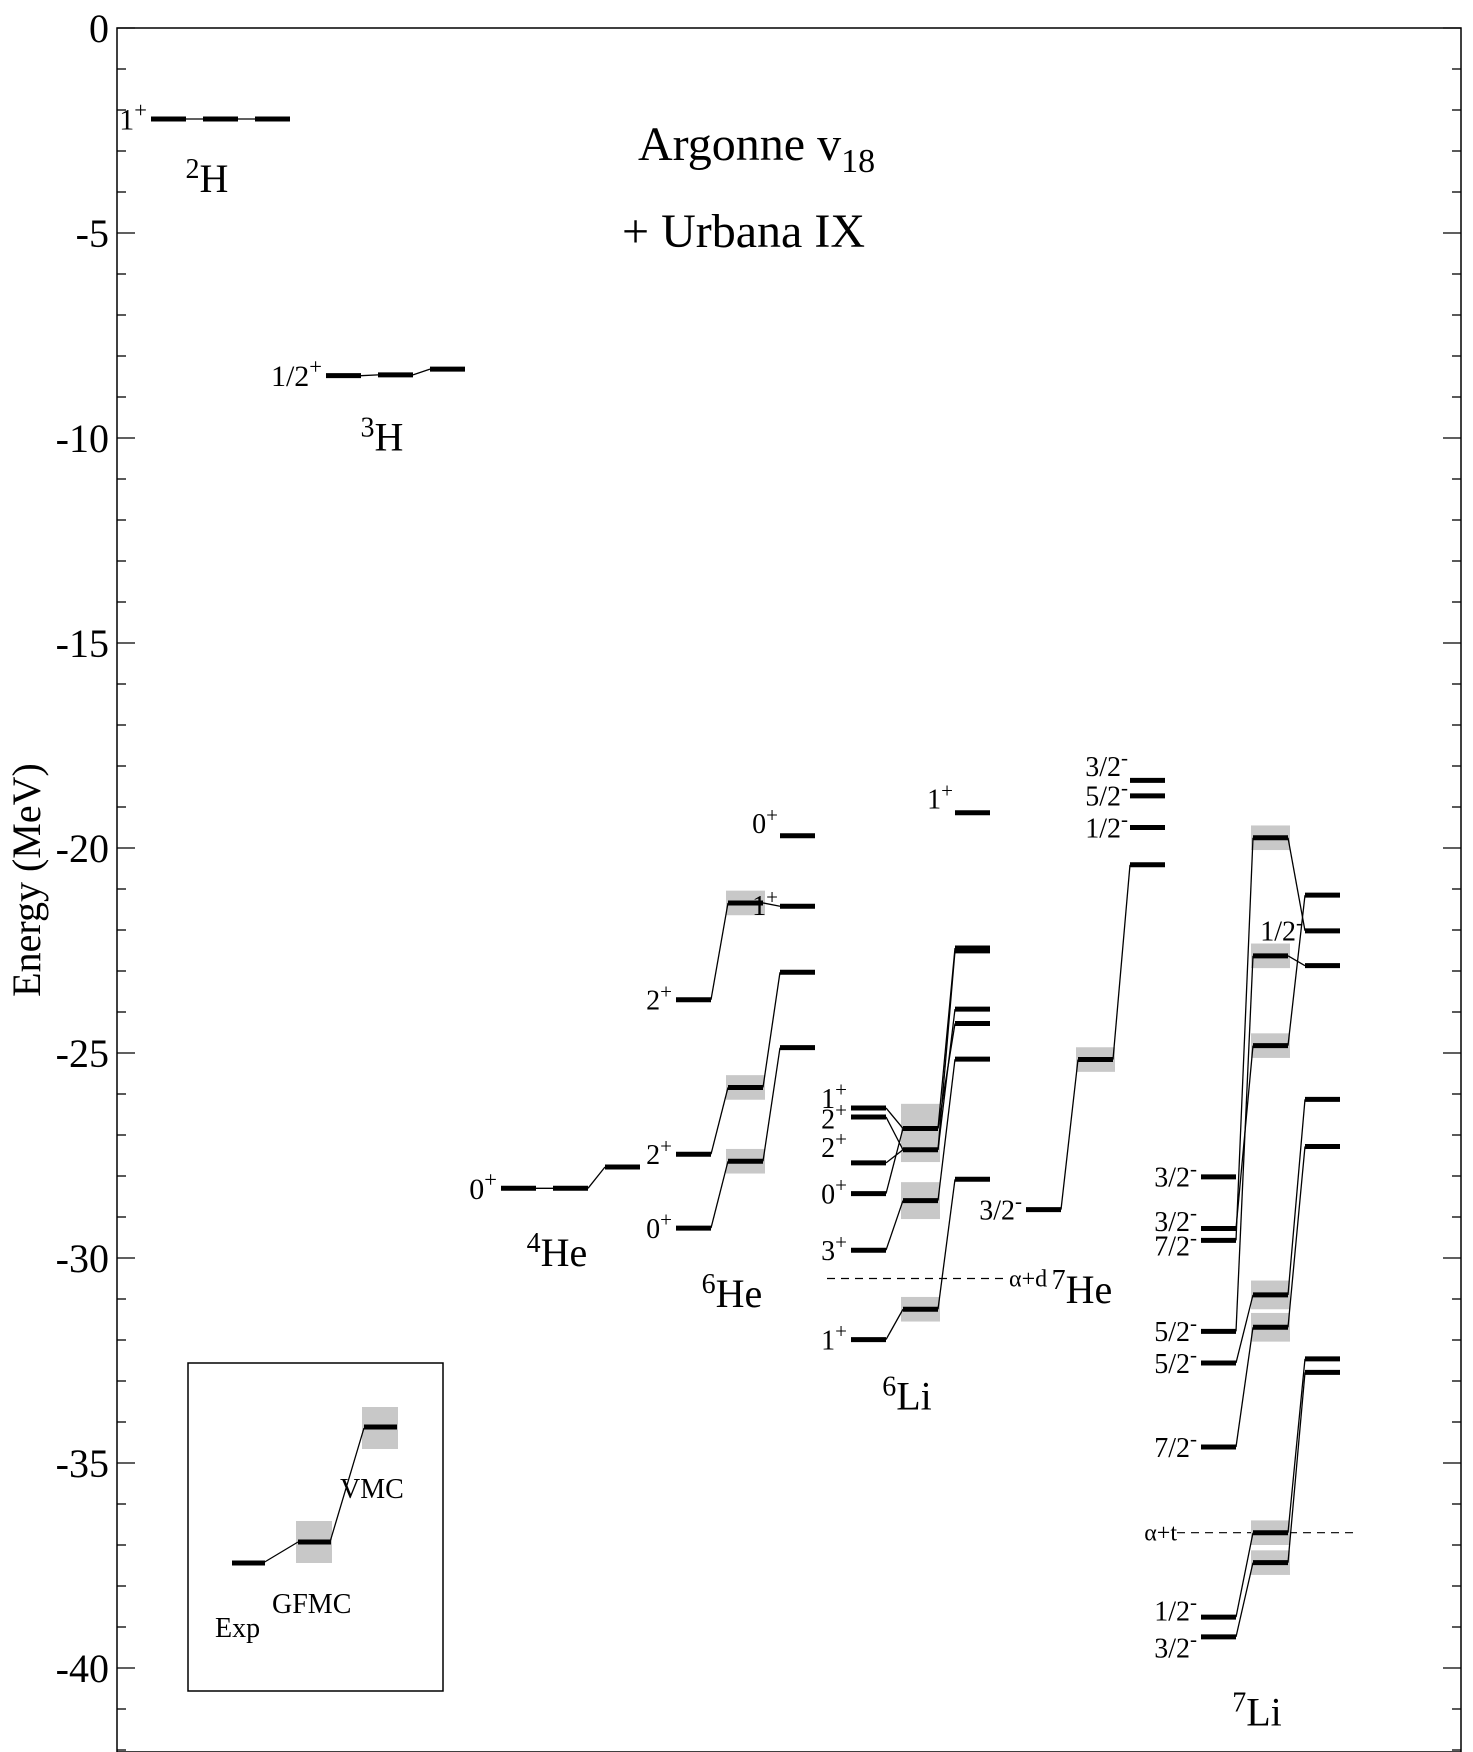 The height and width of the screenshot is (1752, 1473). What do you see at coordinates (1124, 819) in the screenshot?
I see `nucleus-7He-vmc-spin-label-parity: -` at bounding box center [1124, 819].